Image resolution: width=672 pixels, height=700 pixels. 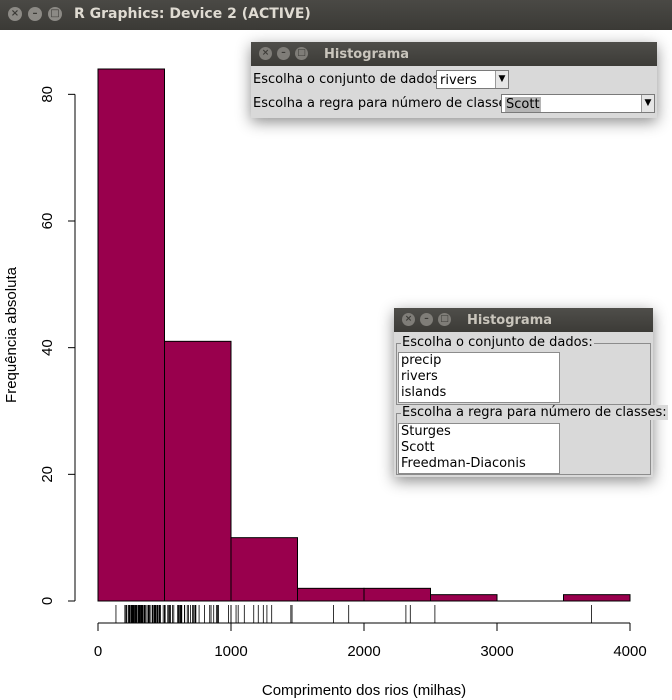 What do you see at coordinates (192, 14) in the screenshot?
I see `window-title: R Graphics: Device 2 (ACTIVE)` at bounding box center [192, 14].